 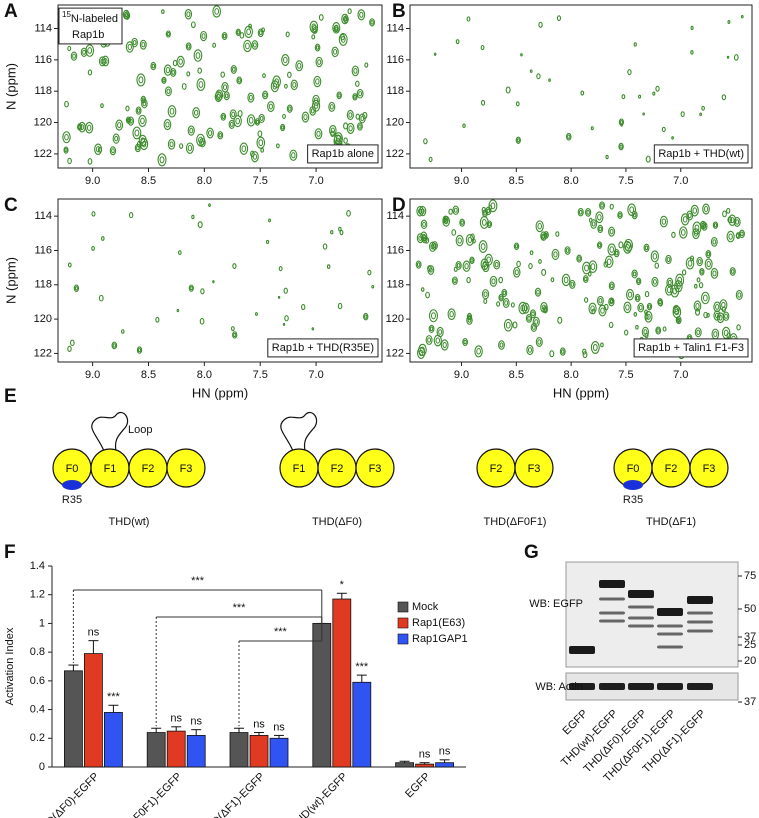 What do you see at coordinates (395, 216) in the screenshot?
I see `y-tick-label: 114` at bounding box center [395, 216].